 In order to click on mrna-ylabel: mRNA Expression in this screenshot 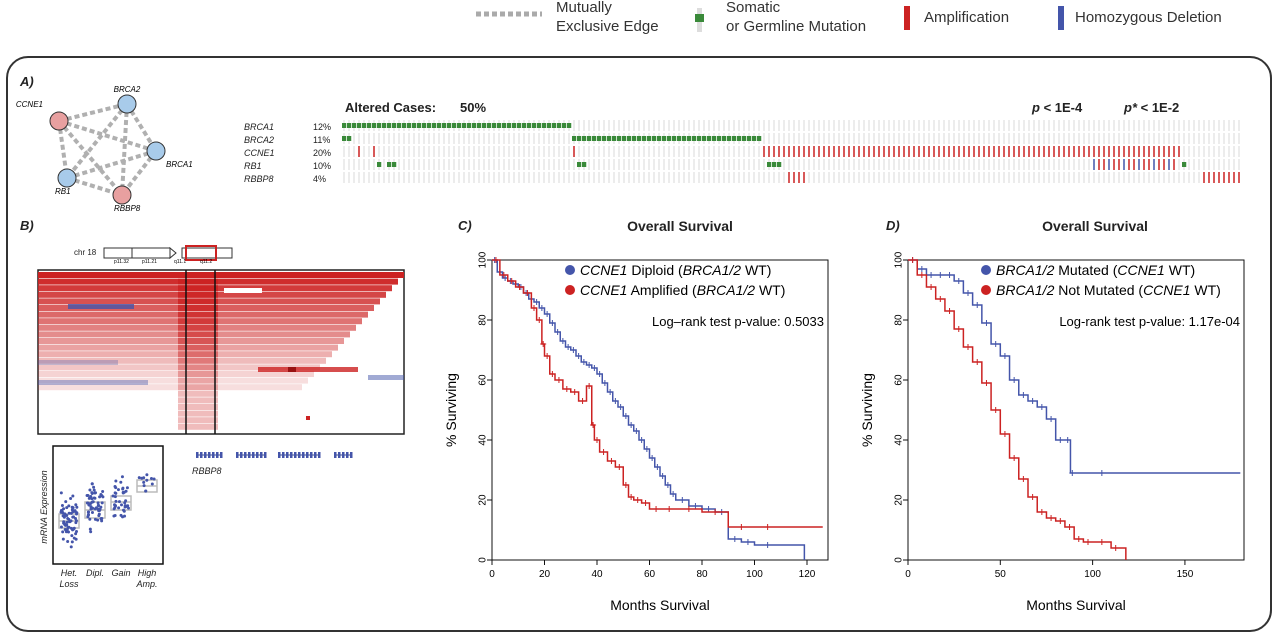, I will do `click(44, 507)`.